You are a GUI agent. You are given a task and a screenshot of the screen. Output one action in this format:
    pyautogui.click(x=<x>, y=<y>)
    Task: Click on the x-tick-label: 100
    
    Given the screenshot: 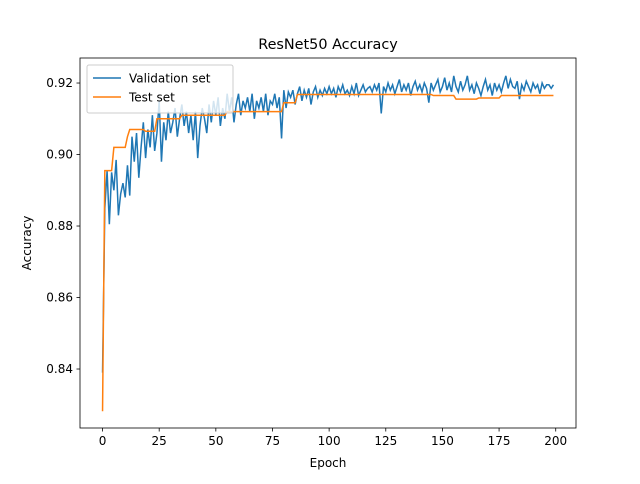 What is the action you would take?
    pyautogui.click(x=329, y=441)
    